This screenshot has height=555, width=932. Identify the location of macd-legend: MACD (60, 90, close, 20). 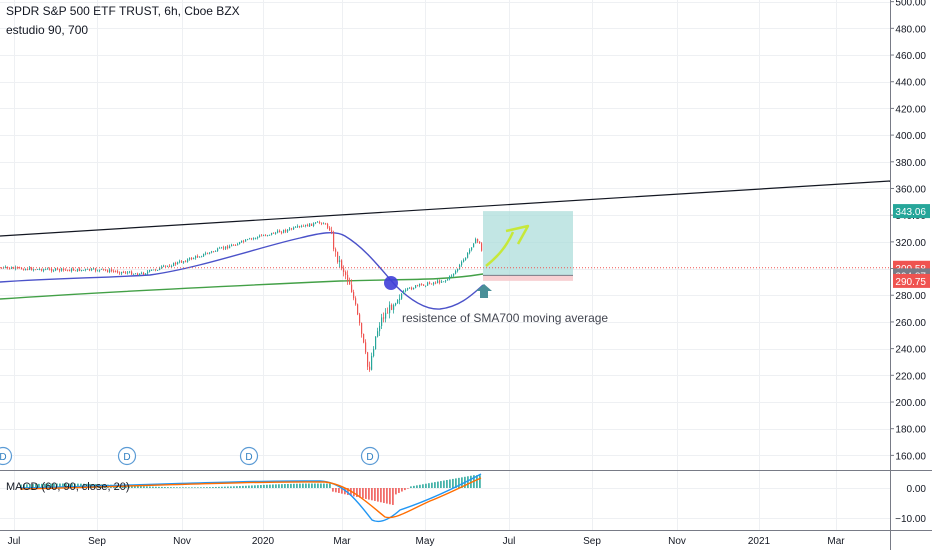
(68, 487).